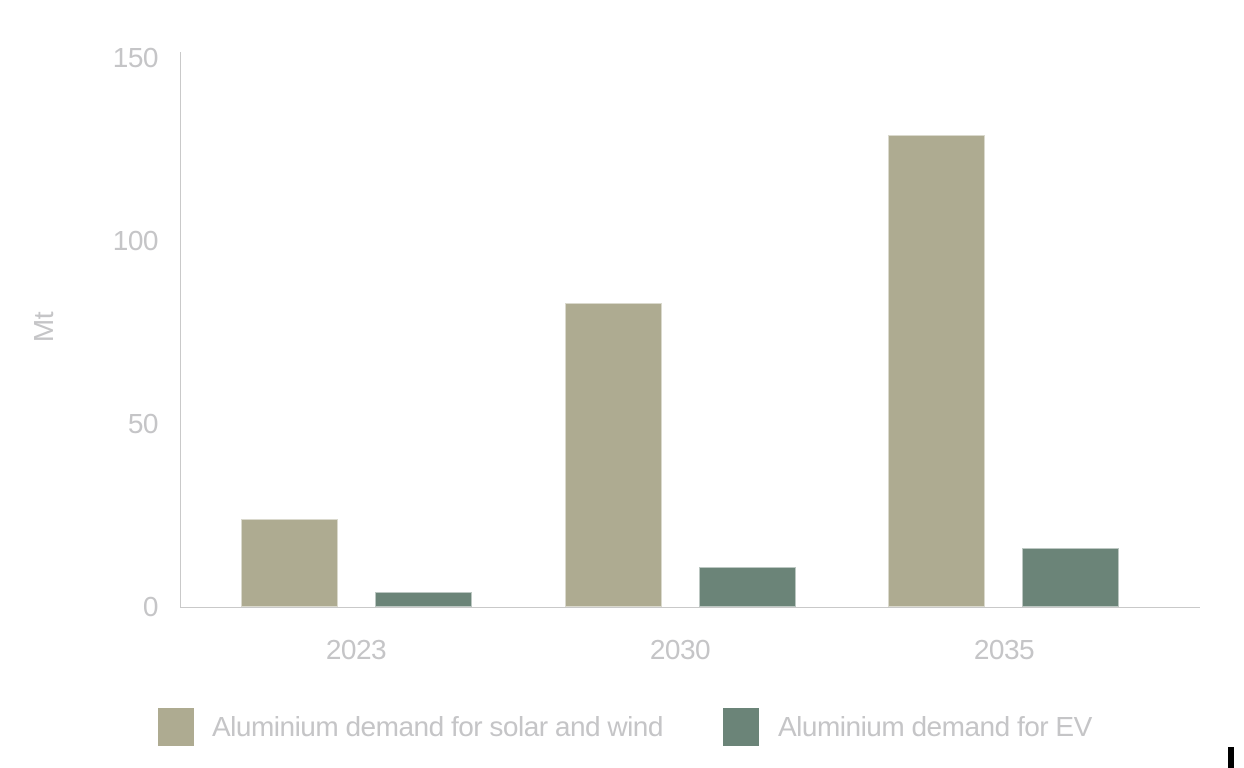  What do you see at coordinates (680, 649) in the screenshot?
I see `x-tick-label-2030: 2030` at bounding box center [680, 649].